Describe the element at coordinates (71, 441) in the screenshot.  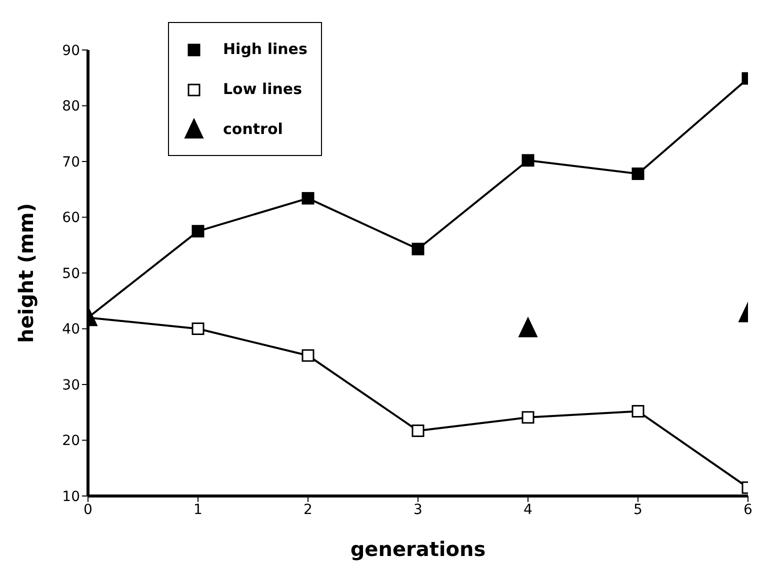
I see `y-tick-label: 20` at that location.